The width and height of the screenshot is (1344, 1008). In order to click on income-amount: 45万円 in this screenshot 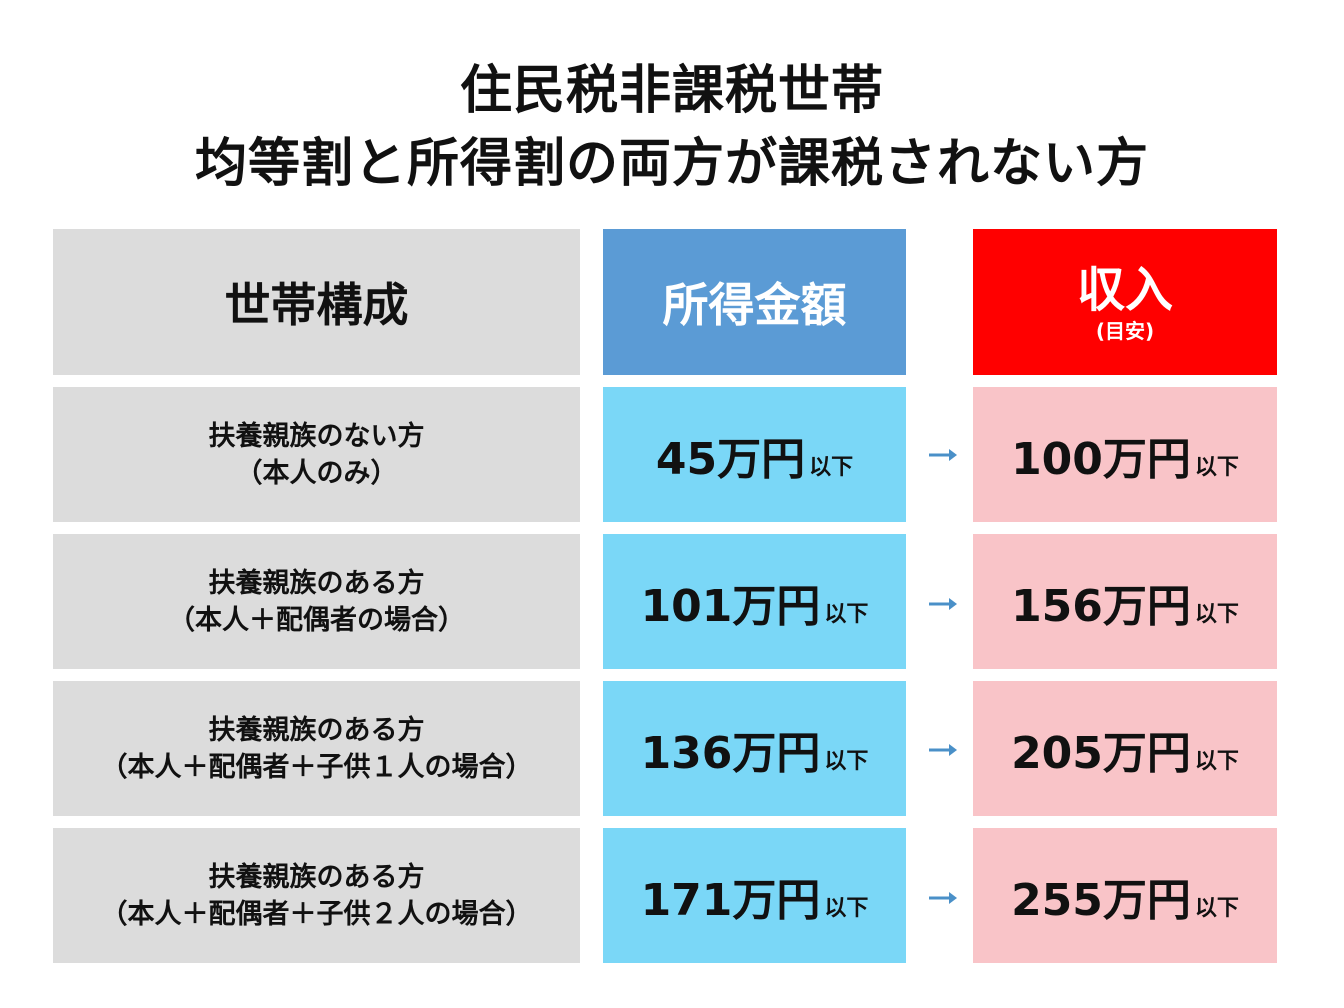, I will do `click(730, 459)`.